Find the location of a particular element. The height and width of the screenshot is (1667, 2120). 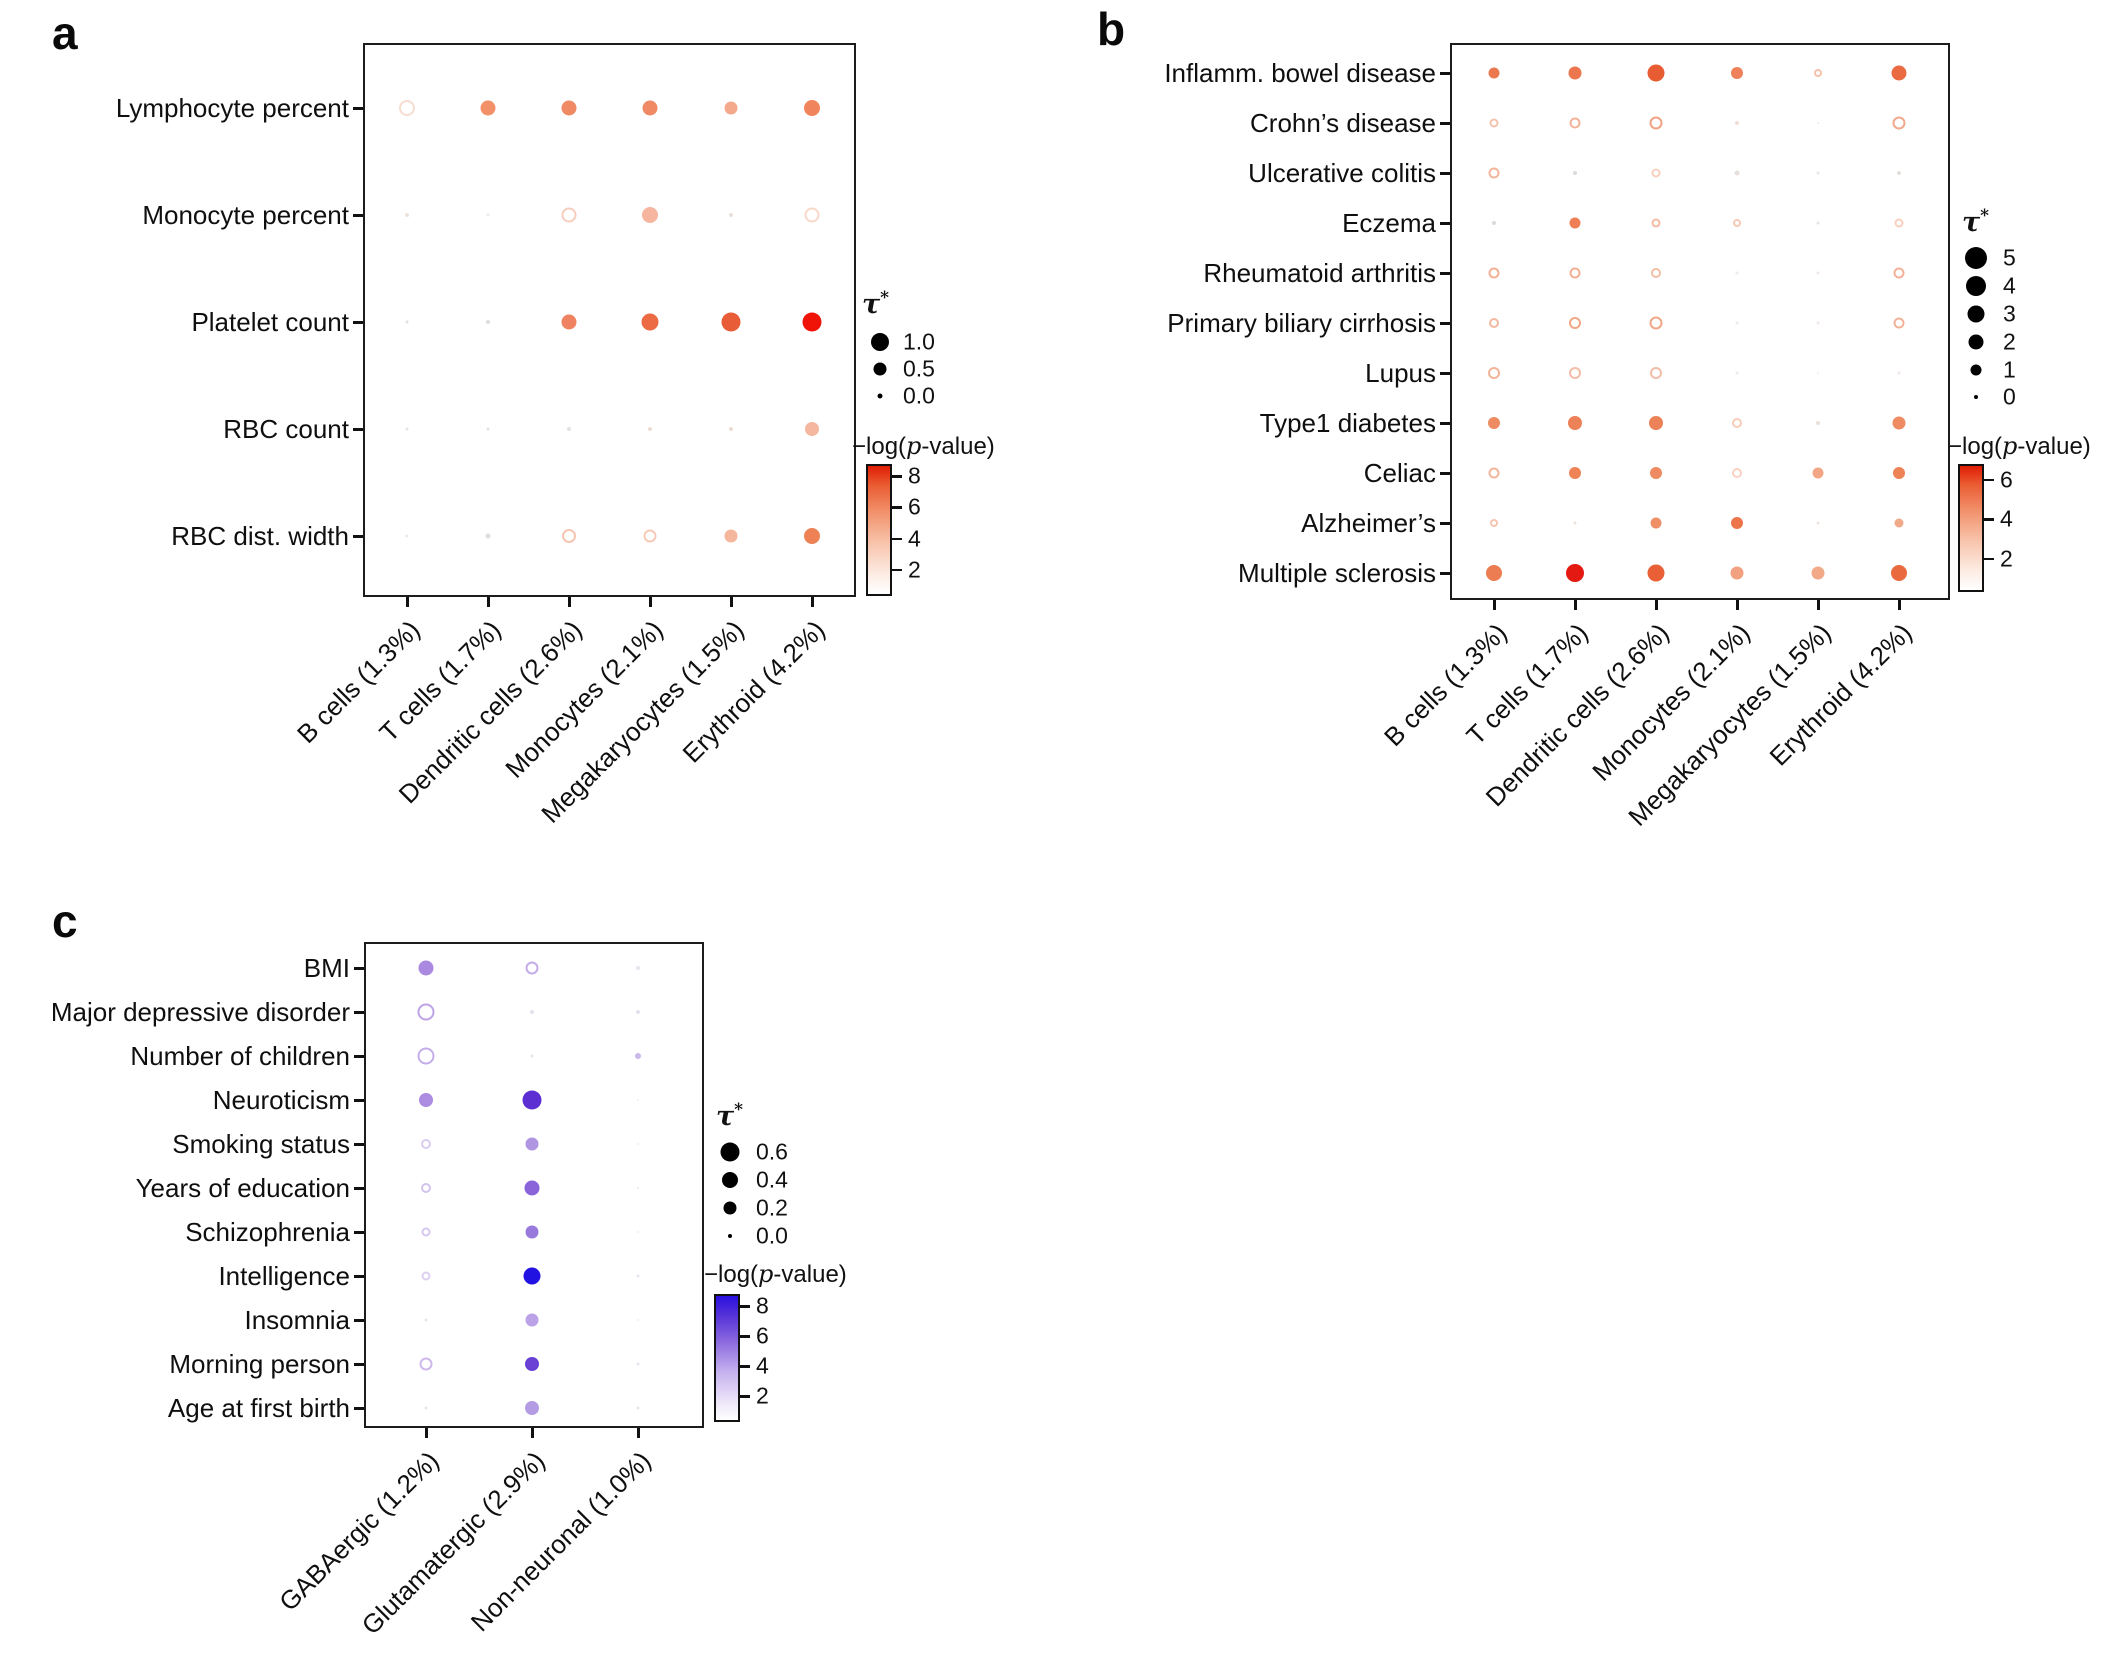

y-axis-label: Crohn’s disease is located at coordinates (1343, 123).